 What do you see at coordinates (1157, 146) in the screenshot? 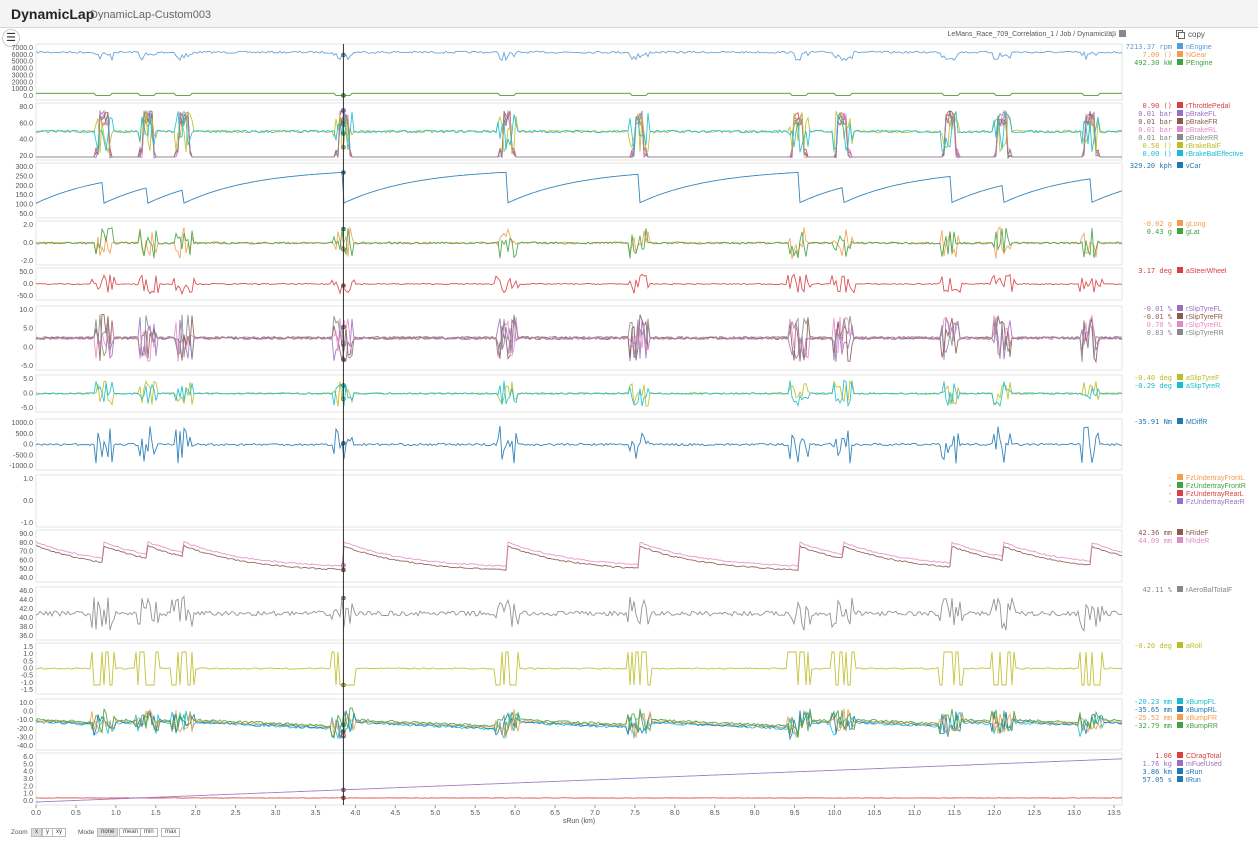
I see `channel-value: 0.58 ()` at bounding box center [1157, 146].